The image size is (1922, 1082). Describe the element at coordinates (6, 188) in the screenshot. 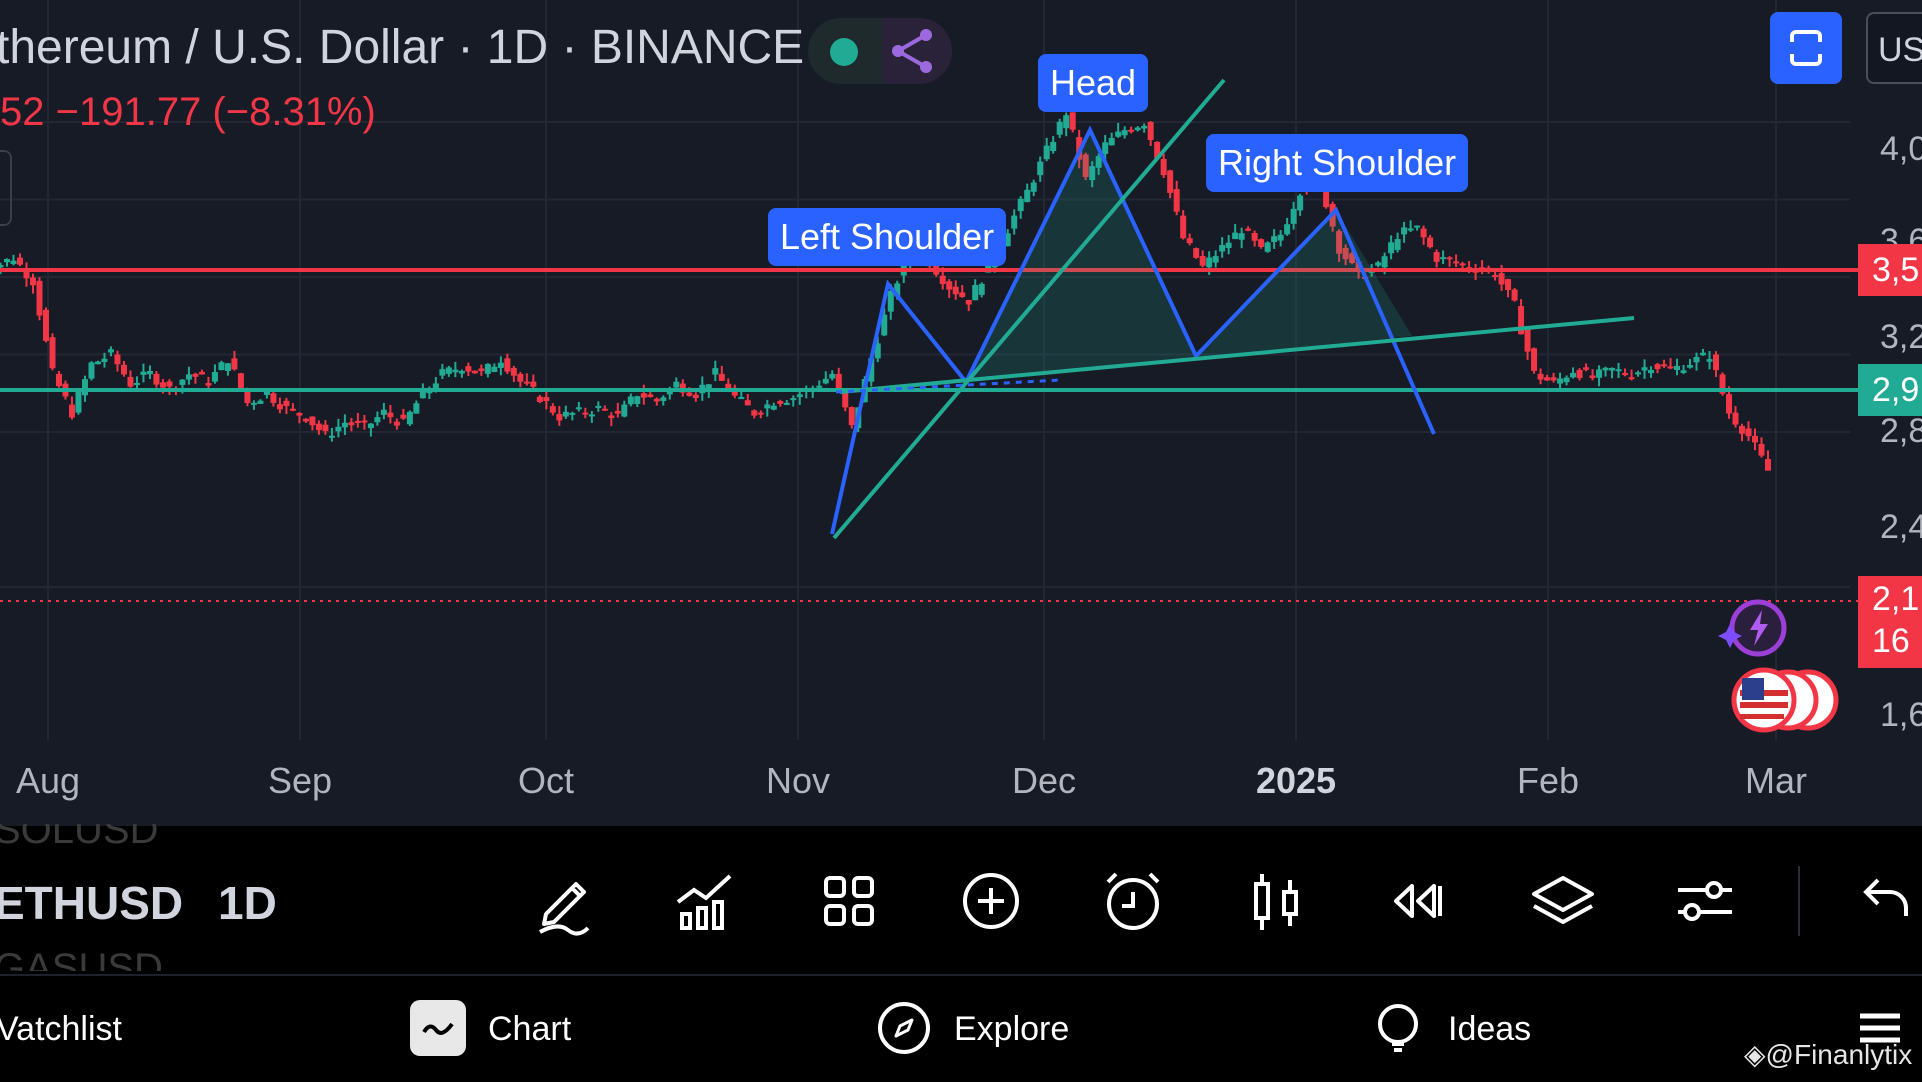

I see `side-panel-handle` at that location.